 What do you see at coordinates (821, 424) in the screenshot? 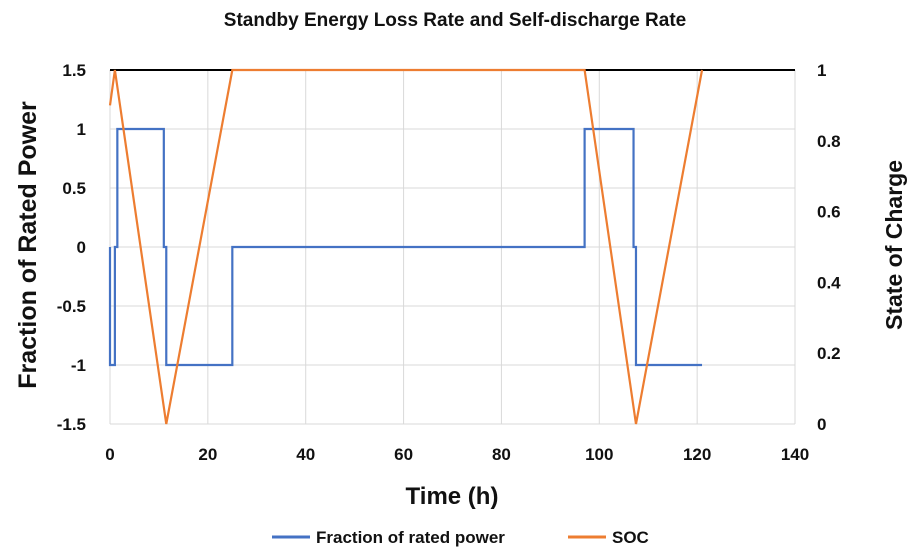
I see `y2-tick-label: 0` at bounding box center [821, 424].